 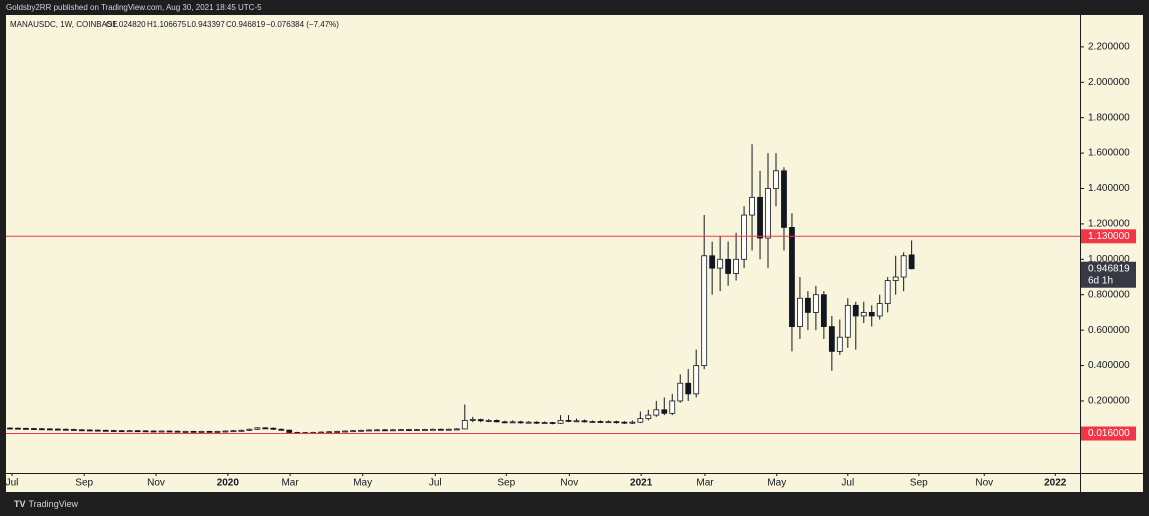 What do you see at coordinates (1109, 268) in the screenshot?
I see `last-price-label: 0.946819` at bounding box center [1109, 268].